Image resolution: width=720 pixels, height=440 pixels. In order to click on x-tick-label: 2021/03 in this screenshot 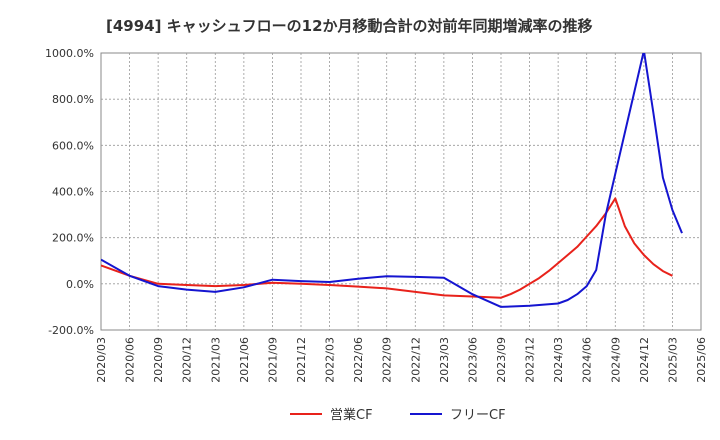, I will do `click(215, 360)`.